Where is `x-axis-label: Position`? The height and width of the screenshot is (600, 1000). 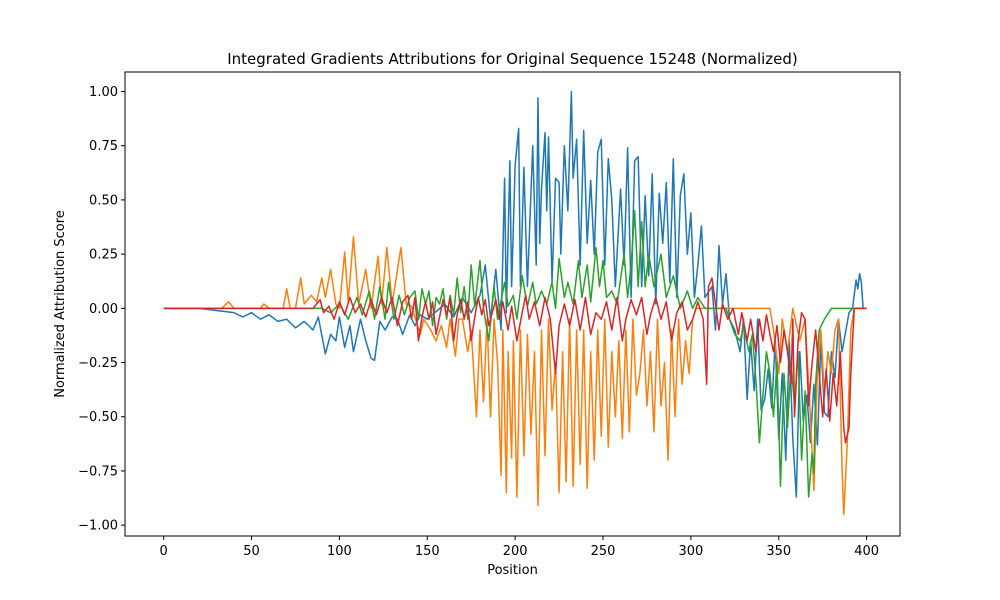 x-axis-label: Position is located at coordinates (512, 570).